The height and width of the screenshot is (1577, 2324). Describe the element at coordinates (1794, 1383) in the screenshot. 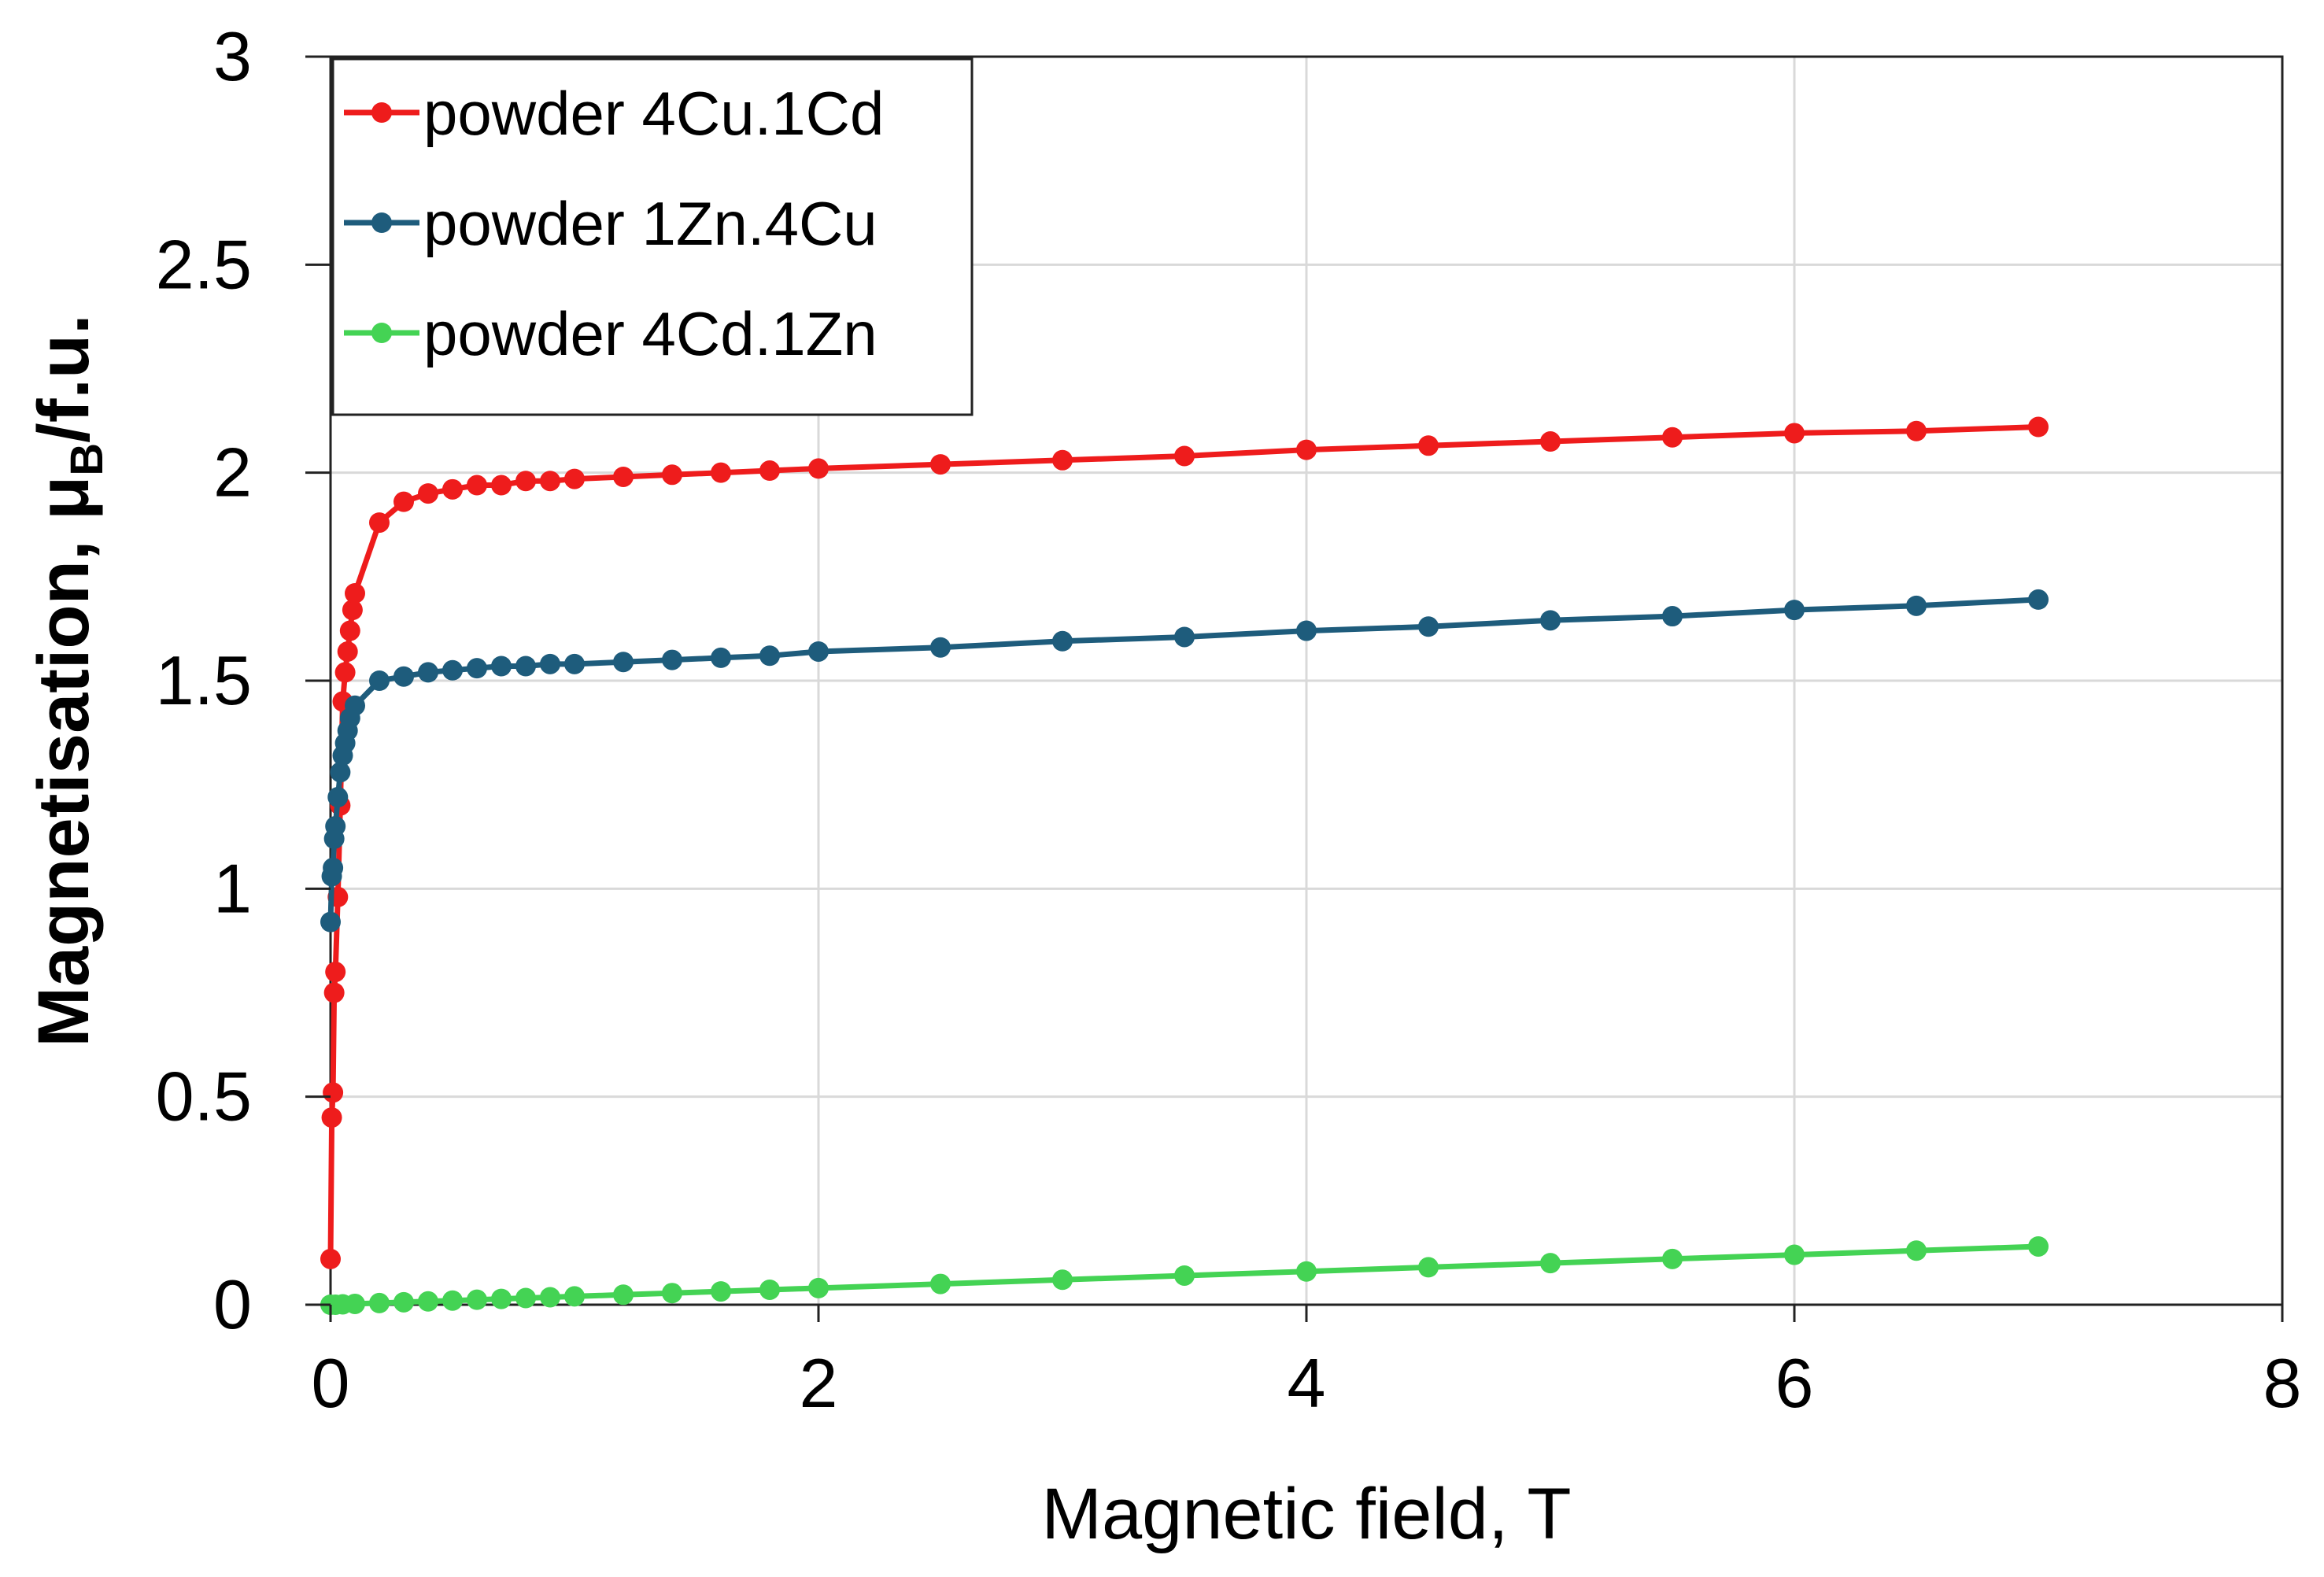

I see `x-tick-label: 6` at that location.